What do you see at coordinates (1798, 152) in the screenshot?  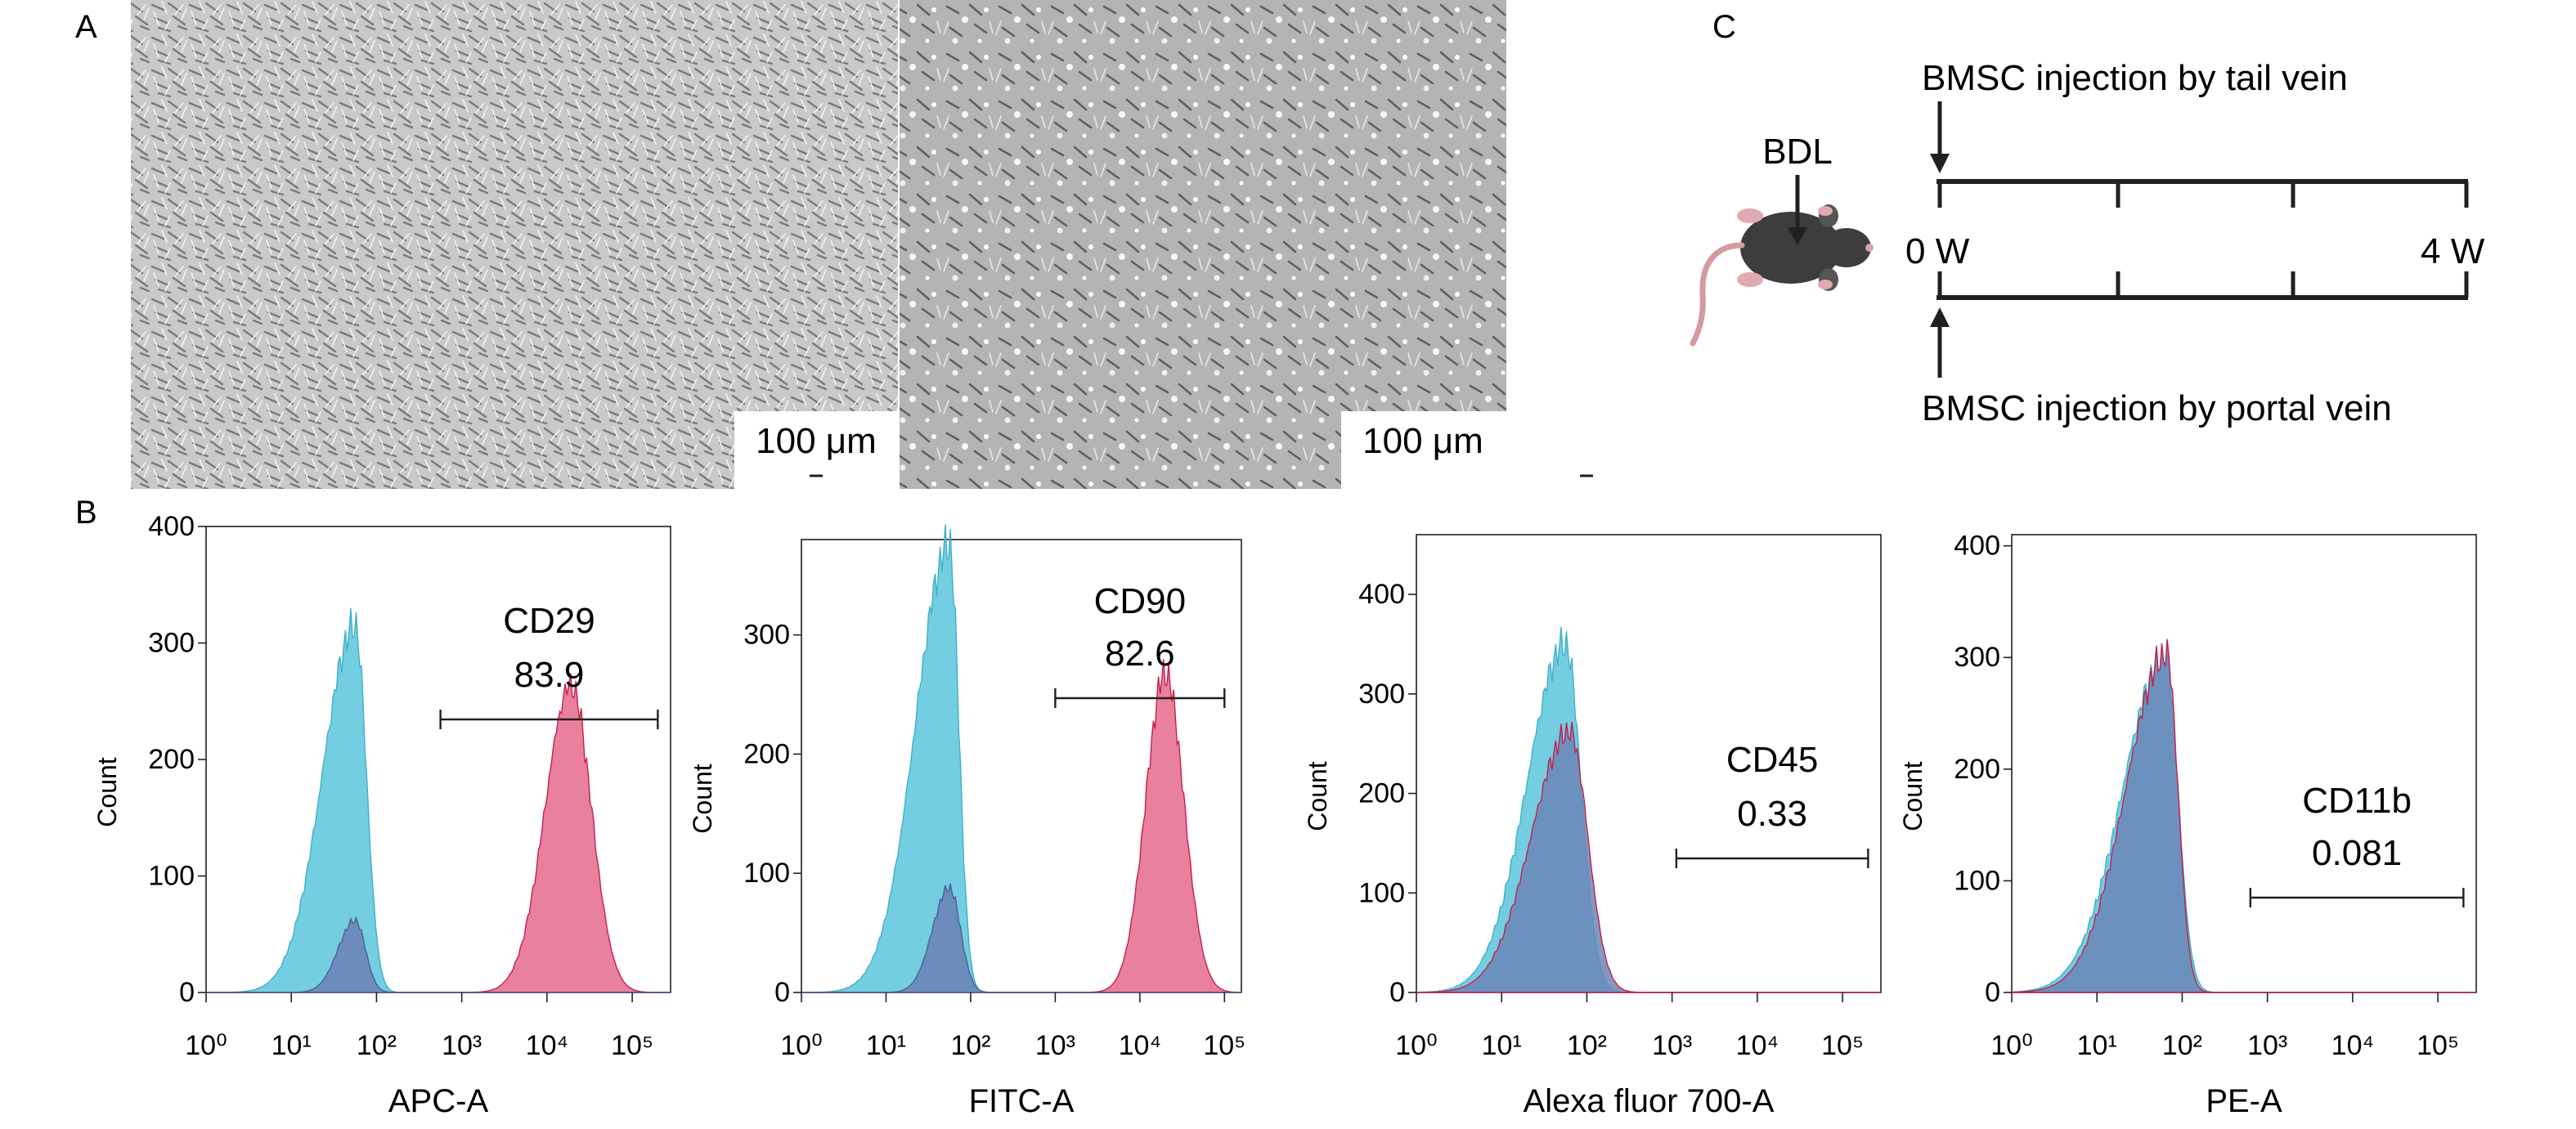 I see `bdl-label: BDL` at bounding box center [1798, 152].